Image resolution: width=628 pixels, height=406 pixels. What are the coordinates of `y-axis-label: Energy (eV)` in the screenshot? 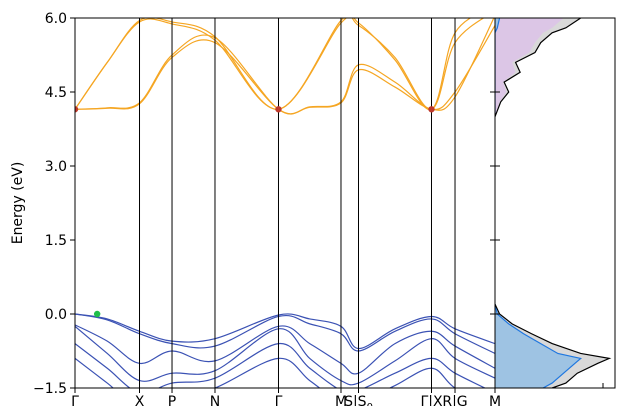 It's located at (18, 203).